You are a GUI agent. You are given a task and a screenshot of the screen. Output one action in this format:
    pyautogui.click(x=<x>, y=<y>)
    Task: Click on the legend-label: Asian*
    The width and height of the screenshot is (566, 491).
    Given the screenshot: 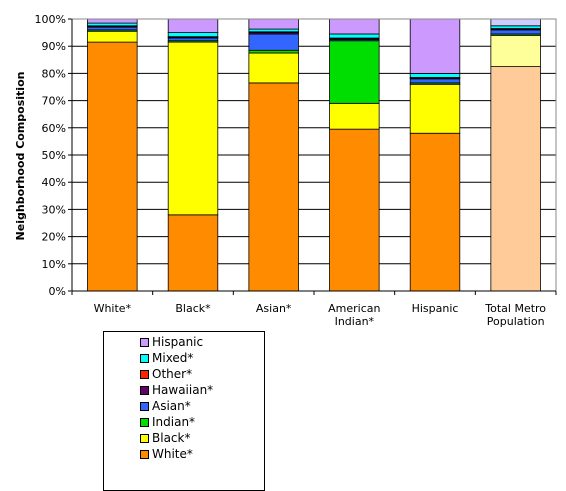 What is the action you would take?
    pyautogui.click(x=171, y=406)
    